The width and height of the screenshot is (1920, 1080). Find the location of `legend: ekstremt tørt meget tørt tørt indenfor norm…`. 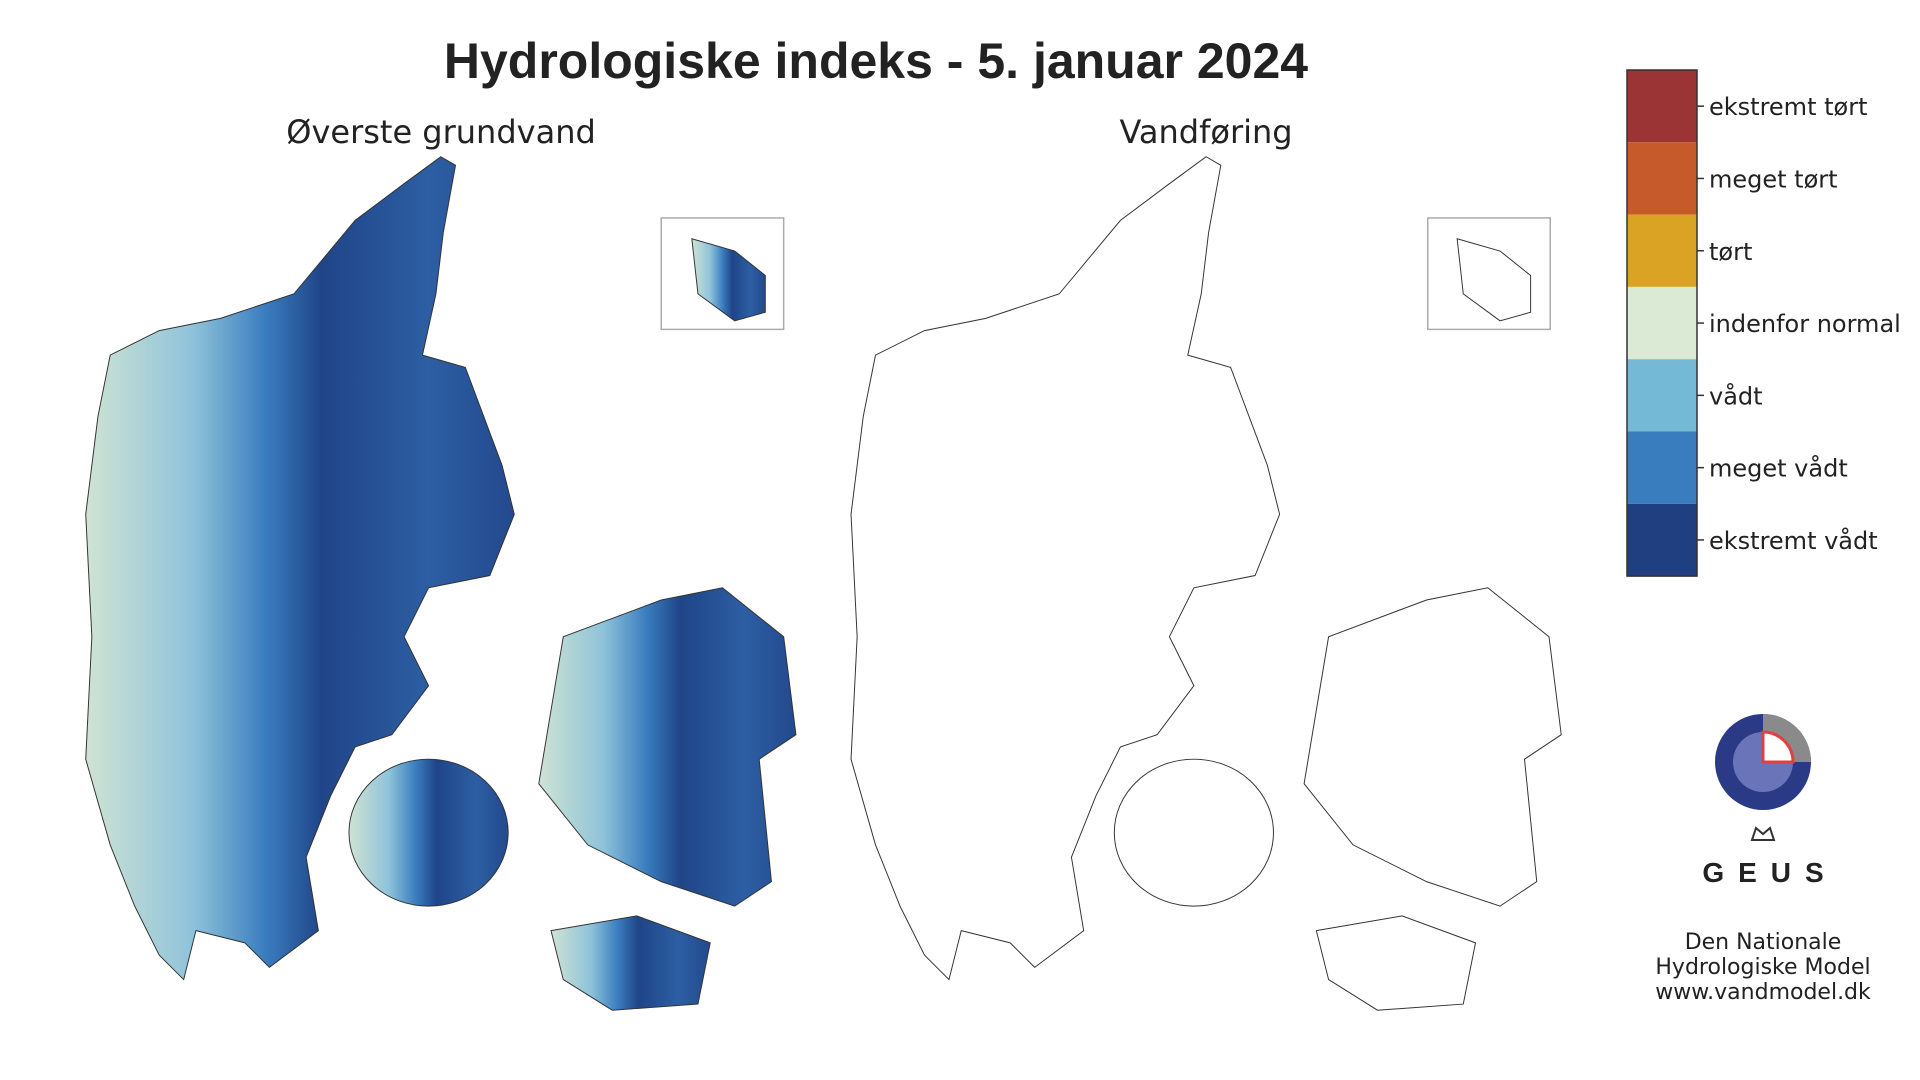

legend: ekstremt tørt meget tørt tørt indenfor norm… is located at coordinates (1763, 323).